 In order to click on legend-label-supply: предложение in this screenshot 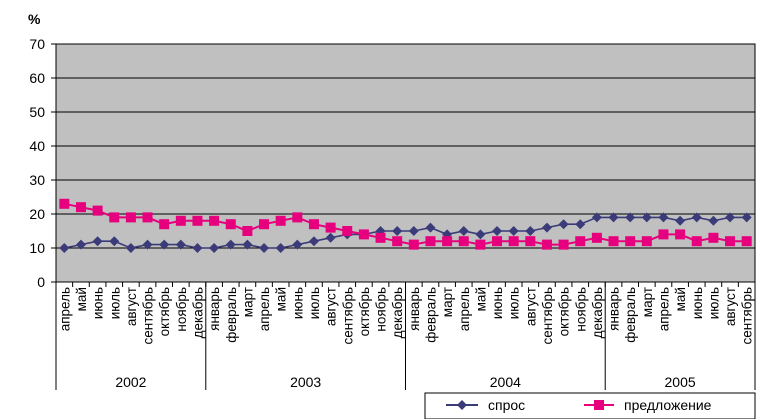, I will do `click(668, 405)`.